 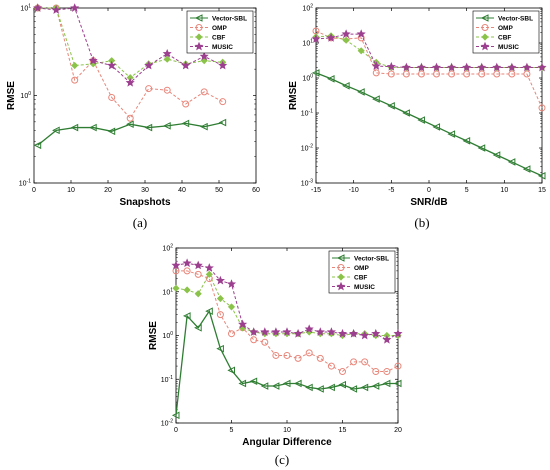 What do you see at coordinates (287, 442) in the screenshot?
I see `x-axis-label: Angular Difference` at bounding box center [287, 442].